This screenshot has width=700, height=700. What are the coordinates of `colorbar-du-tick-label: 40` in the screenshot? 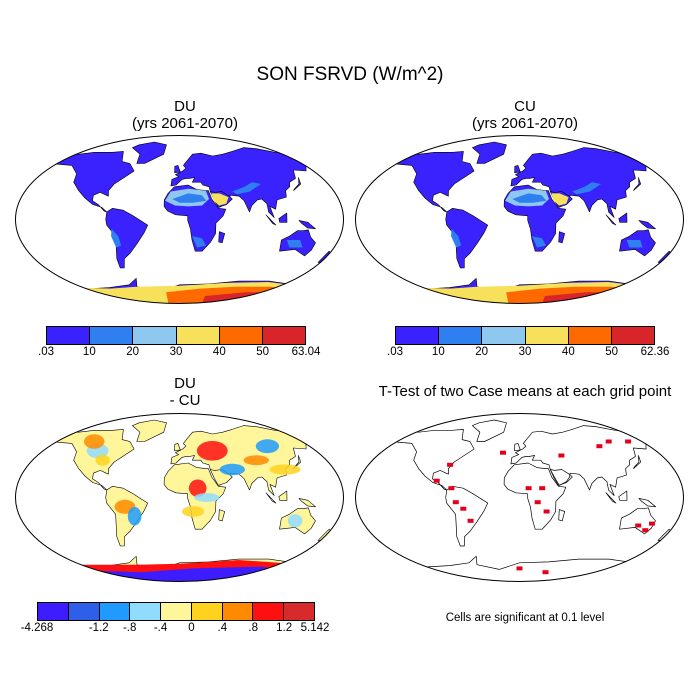 It's located at (219, 352).